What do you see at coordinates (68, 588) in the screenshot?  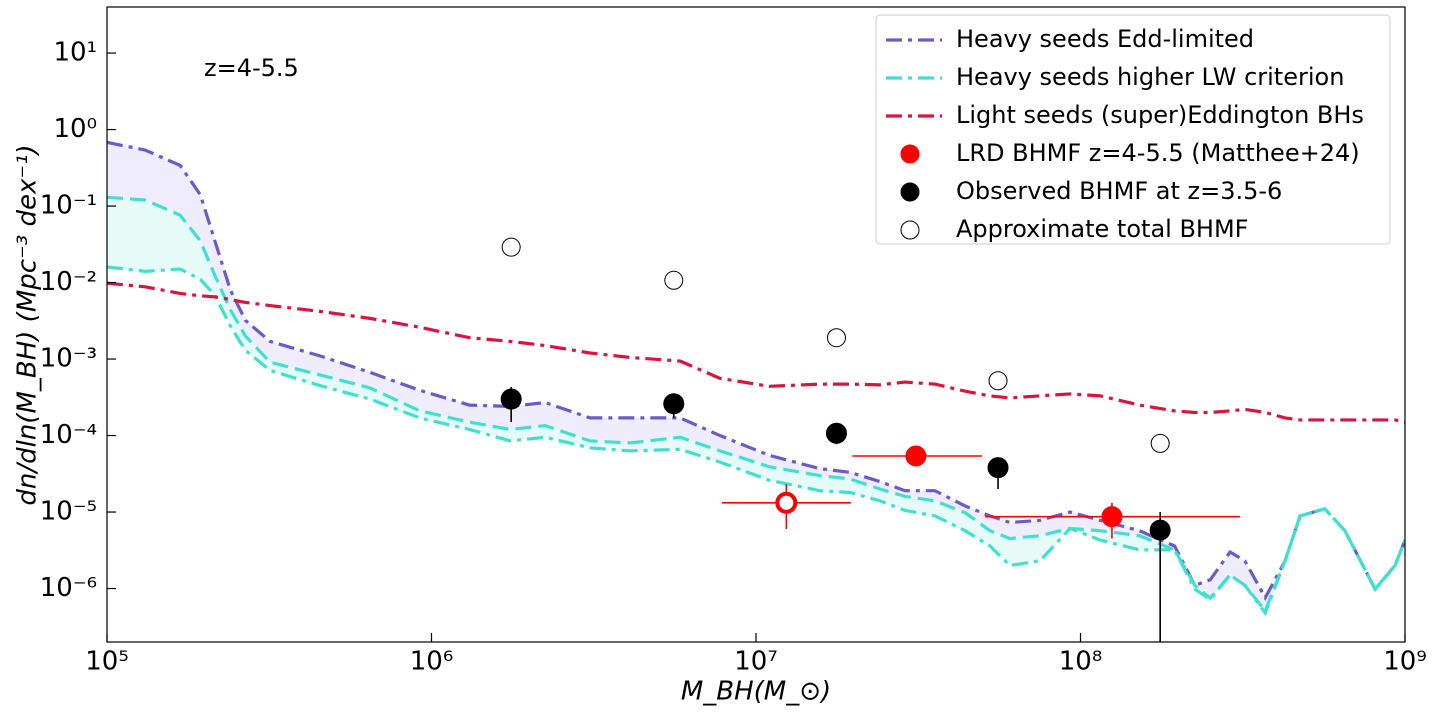 I see `y-tick-label: 10⁻⁶` at bounding box center [68, 588].